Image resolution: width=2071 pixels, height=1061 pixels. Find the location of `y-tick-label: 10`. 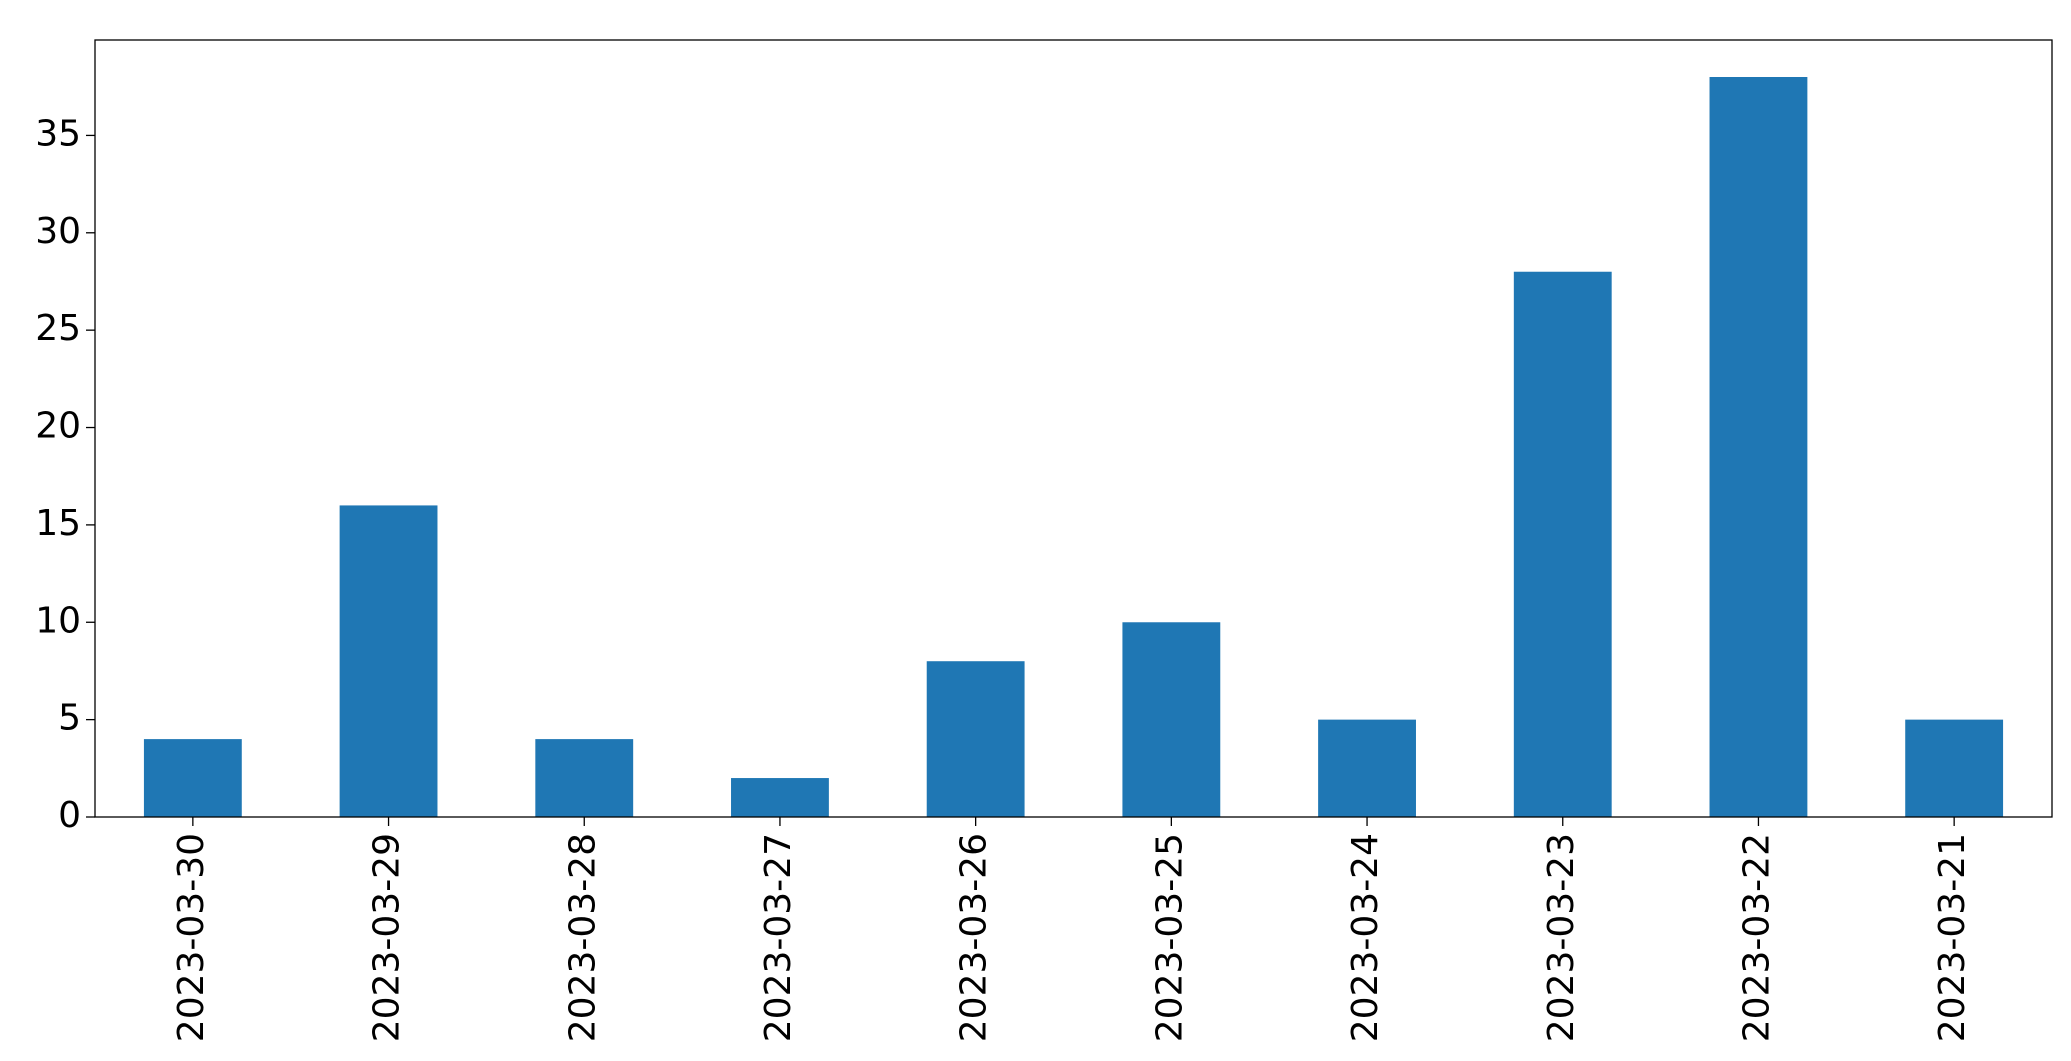

y-tick-label: 10 is located at coordinates (58, 620).